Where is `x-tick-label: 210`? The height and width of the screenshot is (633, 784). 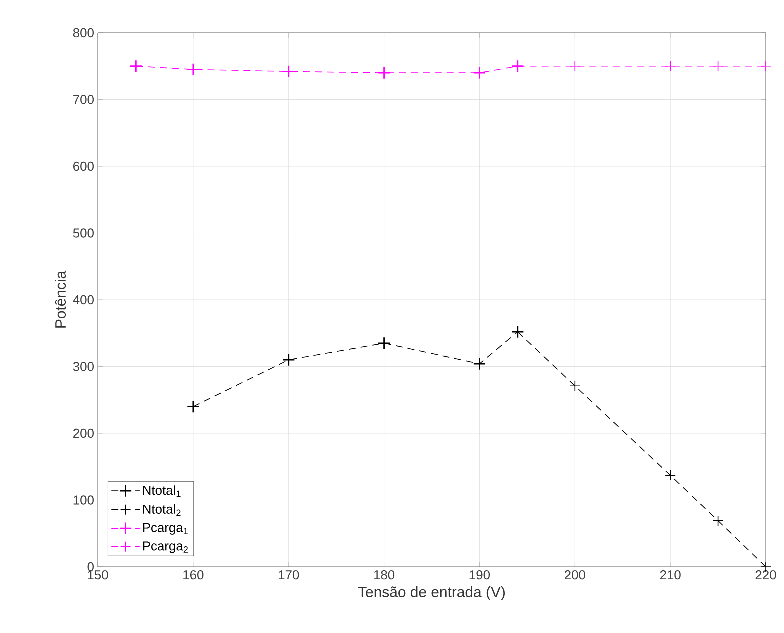
x-tick-label: 210 is located at coordinates (670, 575).